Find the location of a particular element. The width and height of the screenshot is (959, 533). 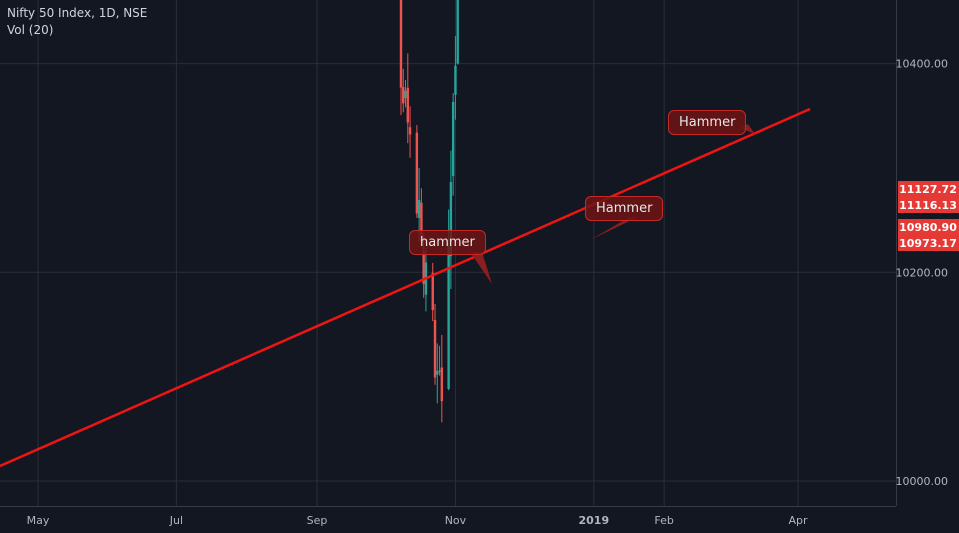

hammer-callout-right: Hammer is located at coordinates (707, 122).